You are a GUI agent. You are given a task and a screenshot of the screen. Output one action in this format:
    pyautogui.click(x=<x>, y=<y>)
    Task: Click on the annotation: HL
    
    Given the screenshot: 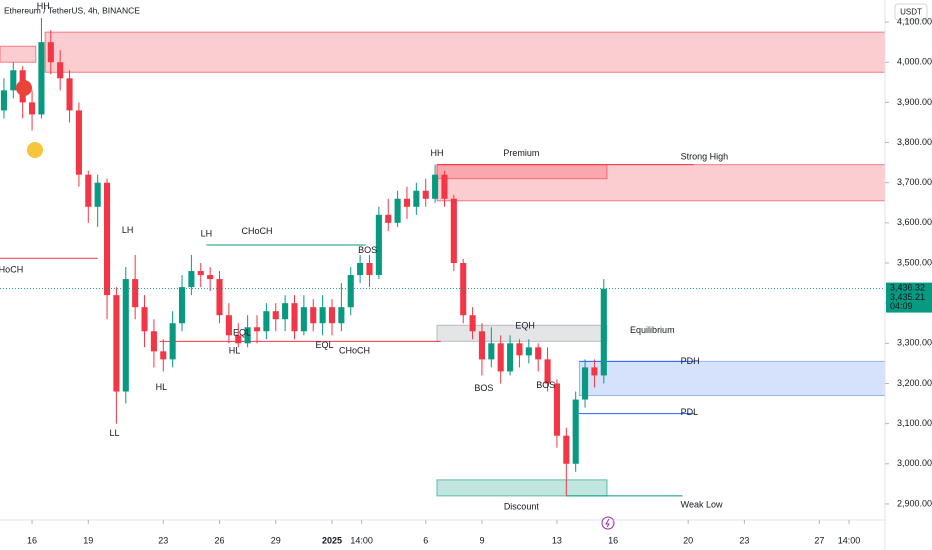 What is the action you would take?
    pyautogui.click(x=162, y=387)
    